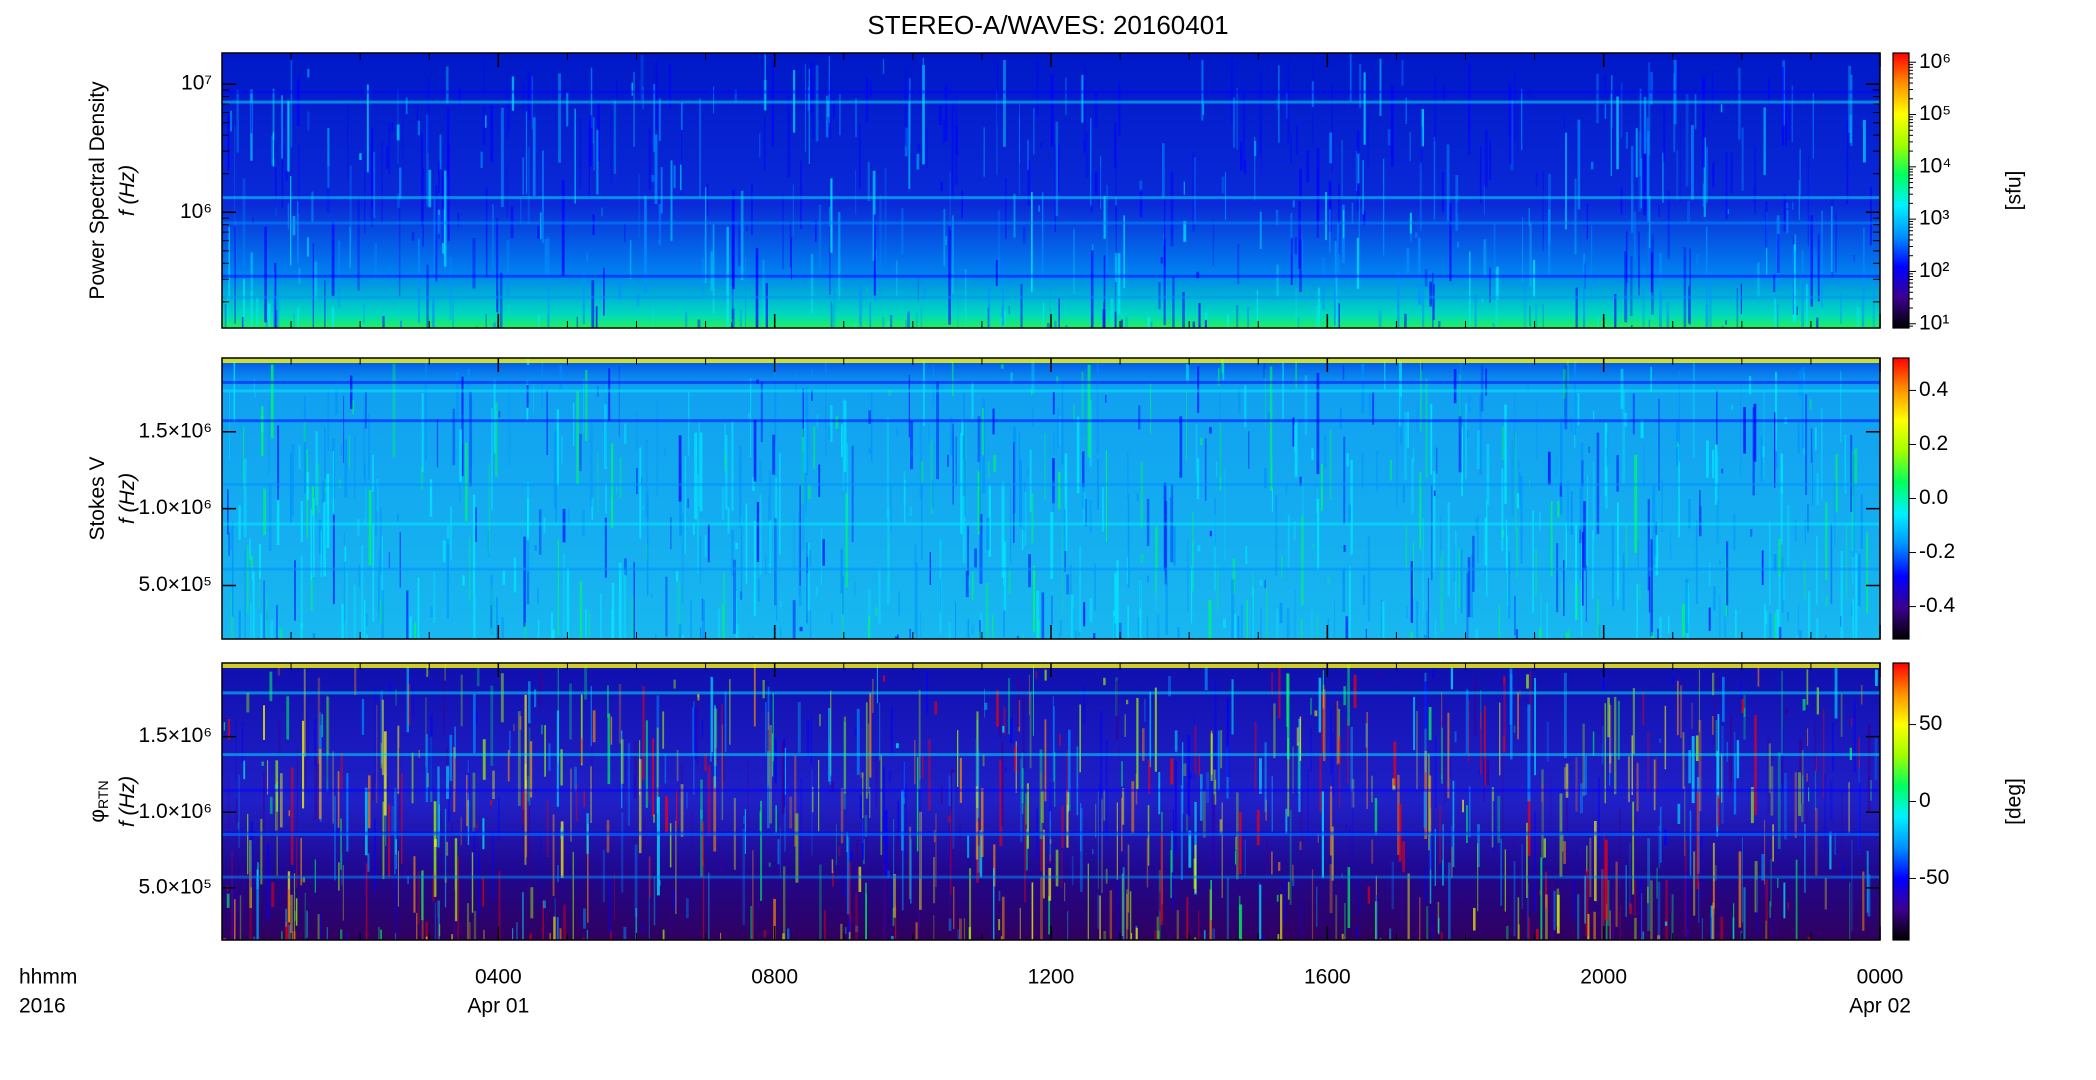 The image size is (2096, 1080). Describe the element at coordinates (1935, 113) in the screenshot. I see `colorbar-tick-label: 10⁵` at that location.